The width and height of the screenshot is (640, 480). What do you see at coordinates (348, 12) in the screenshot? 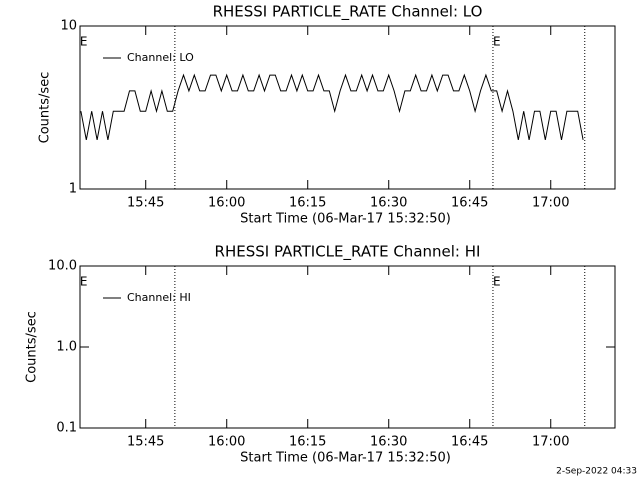
I see `chart-title: RHESSI PARTICLE_RATE Channel: LO` at bounding box center [348, 12].